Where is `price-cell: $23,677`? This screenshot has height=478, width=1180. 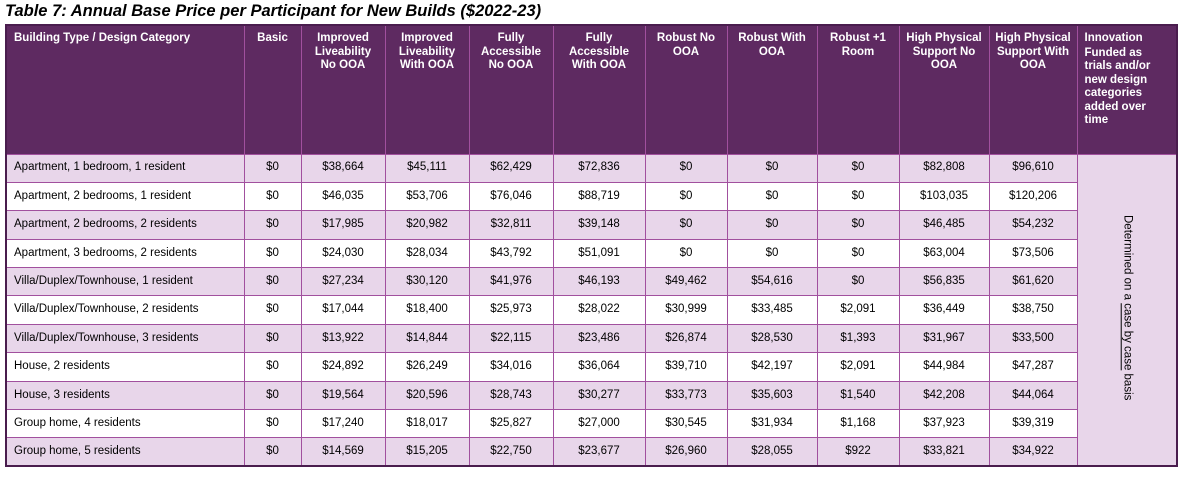 price-cell: $23,677 is located at coordinates (599, 452).